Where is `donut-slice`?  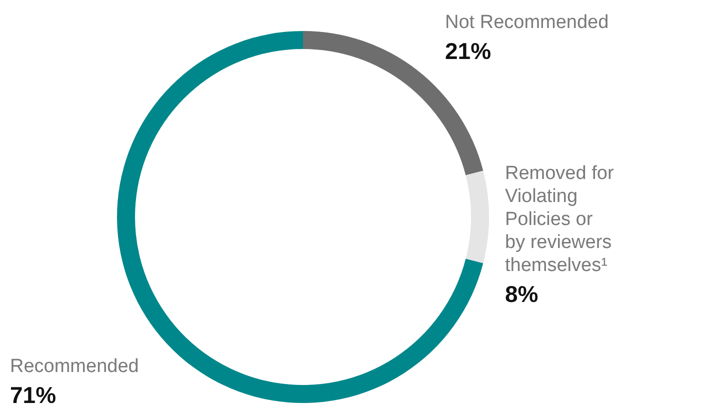
donut-slice is located at coordinates (477, 217).